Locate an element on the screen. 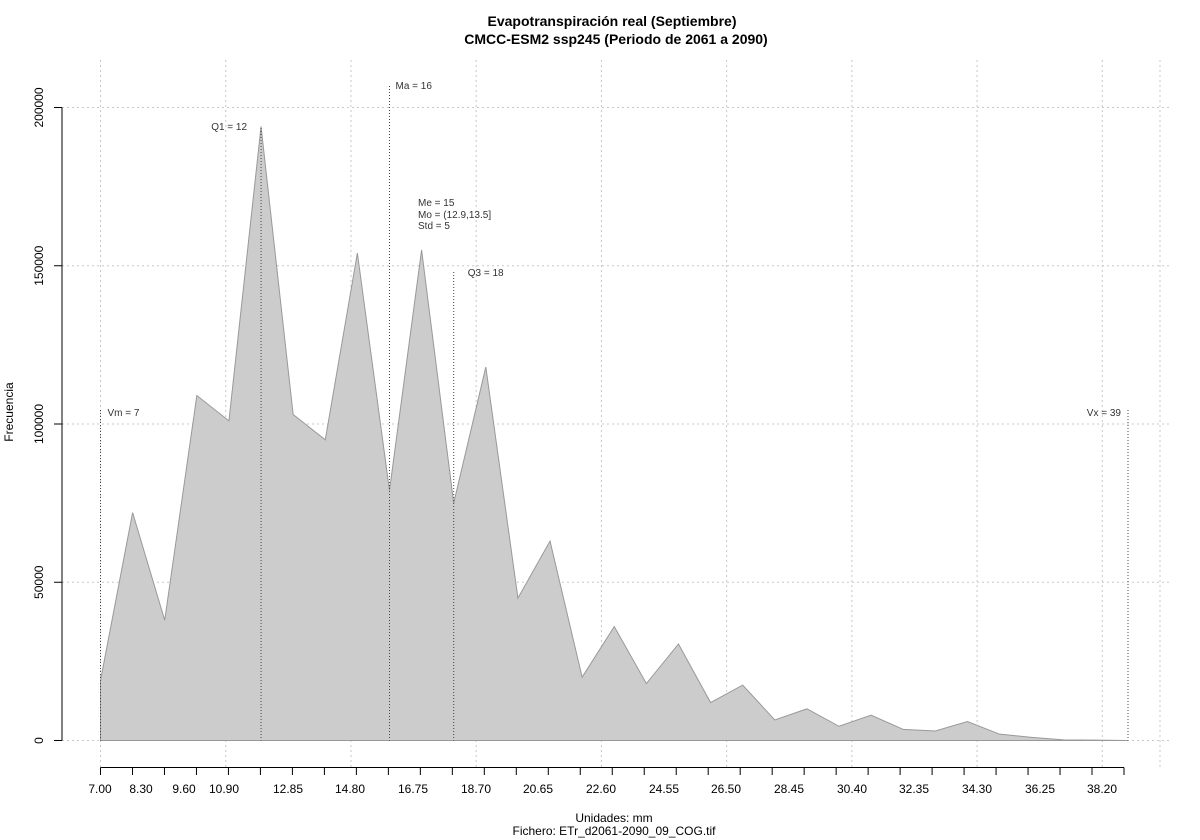  x-tick-label: 20.65 is located at coordinates (538, 789).